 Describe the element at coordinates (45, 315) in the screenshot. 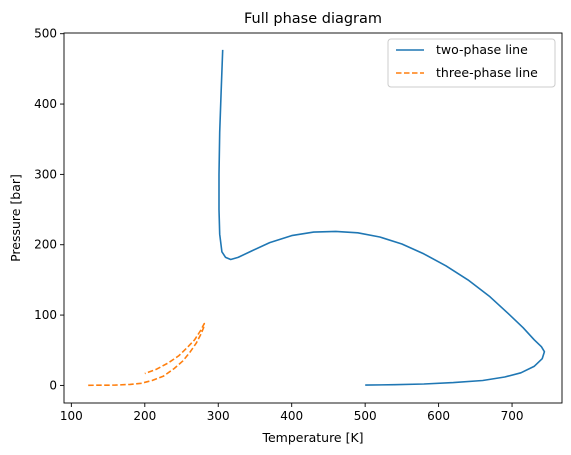

I see `y-tick-label: 100` at that location.